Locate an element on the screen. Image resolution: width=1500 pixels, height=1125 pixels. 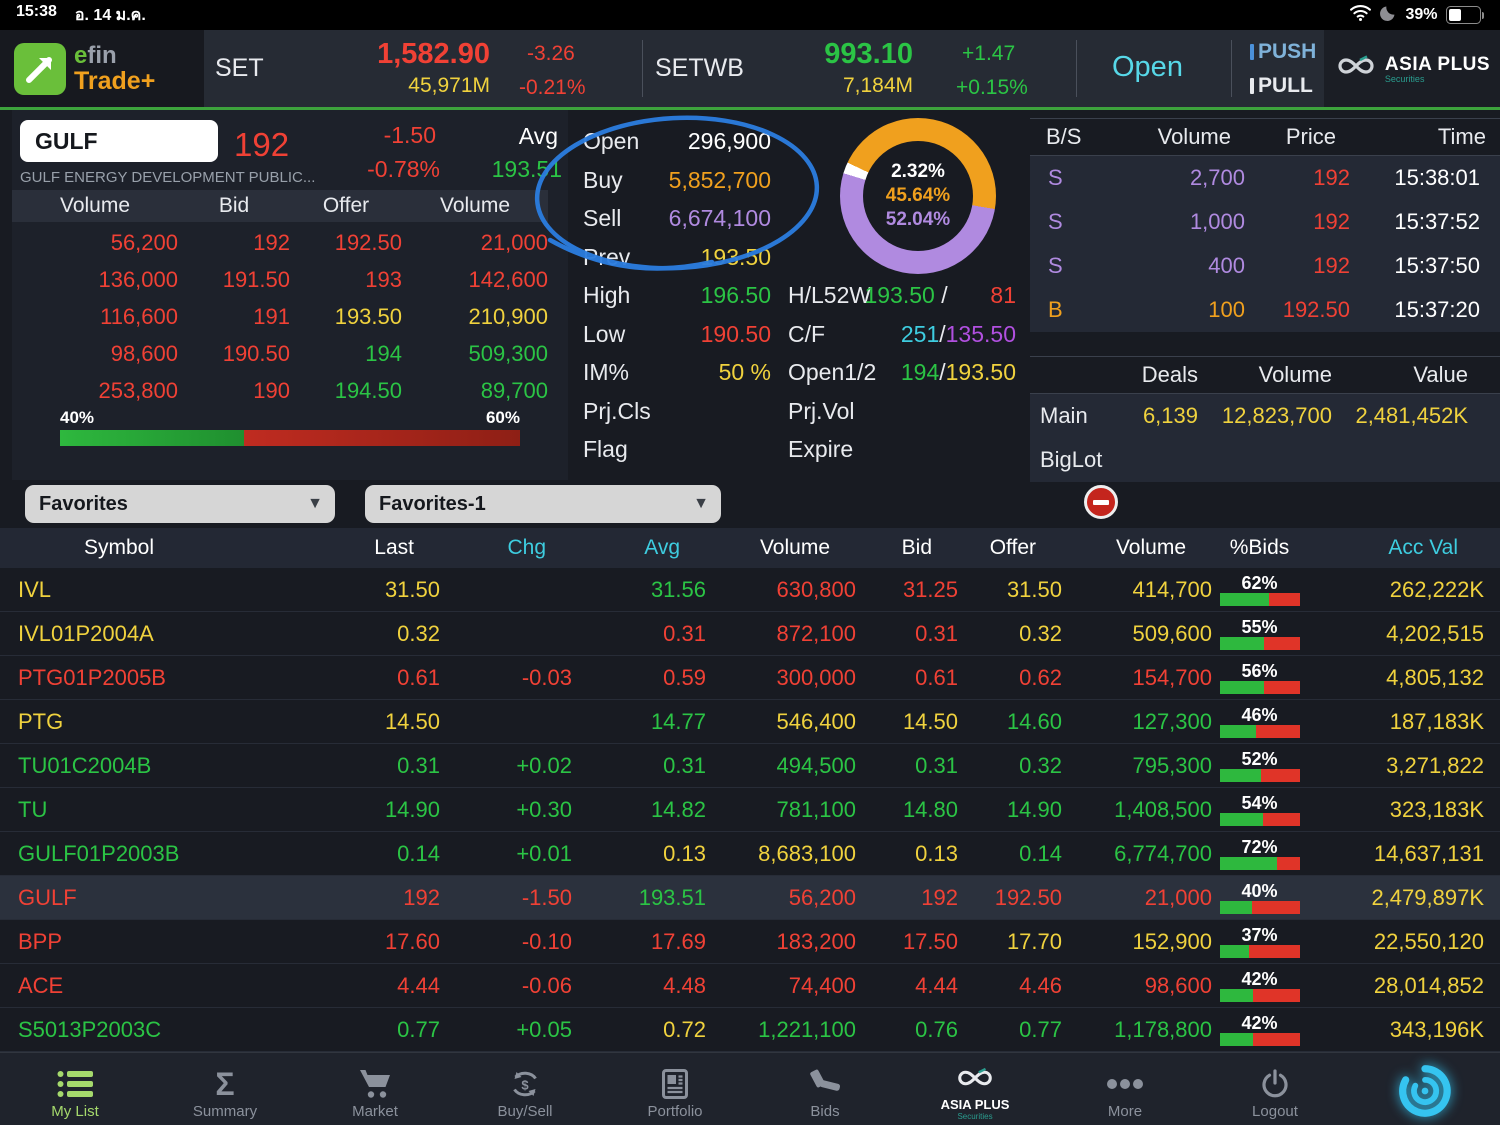
pull-toggle: PULL is located at coordinates (1281, 86).